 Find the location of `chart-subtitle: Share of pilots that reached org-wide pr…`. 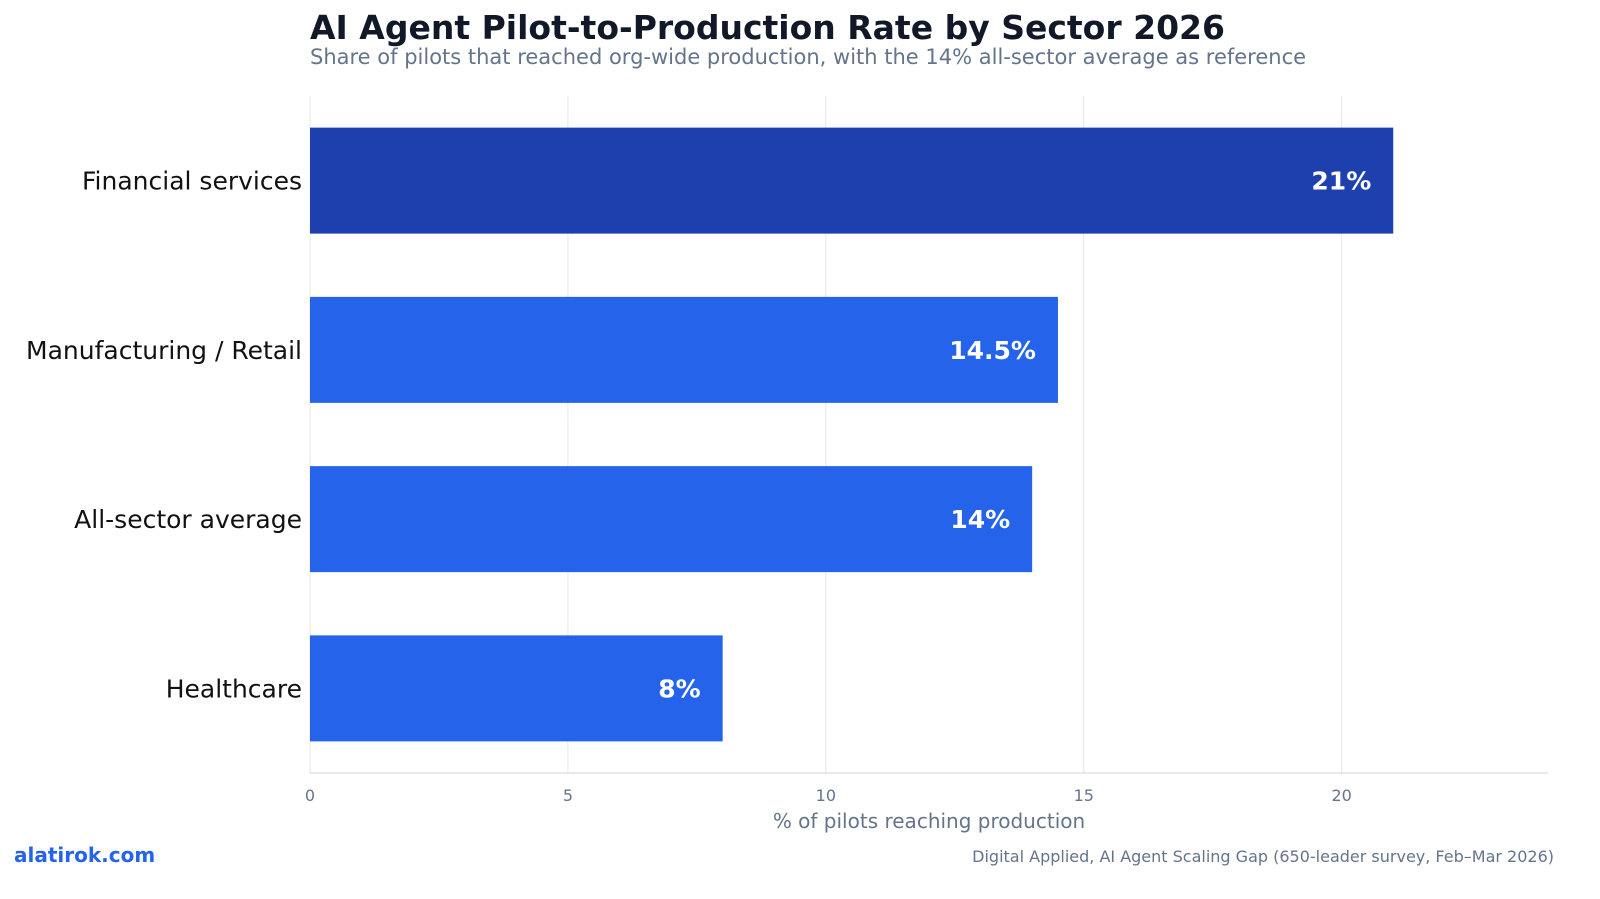

chart-subtitle: Share of pilots that reached org-wide pr… is located at coordinates (808, 57).